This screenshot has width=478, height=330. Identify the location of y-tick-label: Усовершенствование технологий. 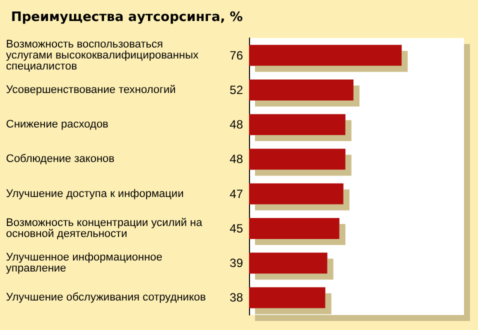
(91, 90).